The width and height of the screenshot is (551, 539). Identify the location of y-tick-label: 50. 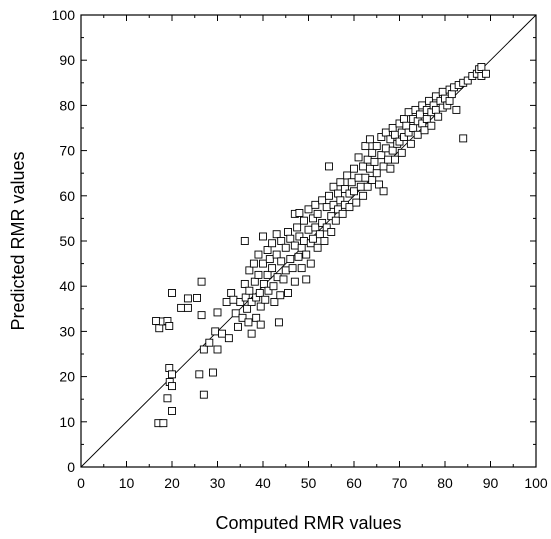
(67, 241).